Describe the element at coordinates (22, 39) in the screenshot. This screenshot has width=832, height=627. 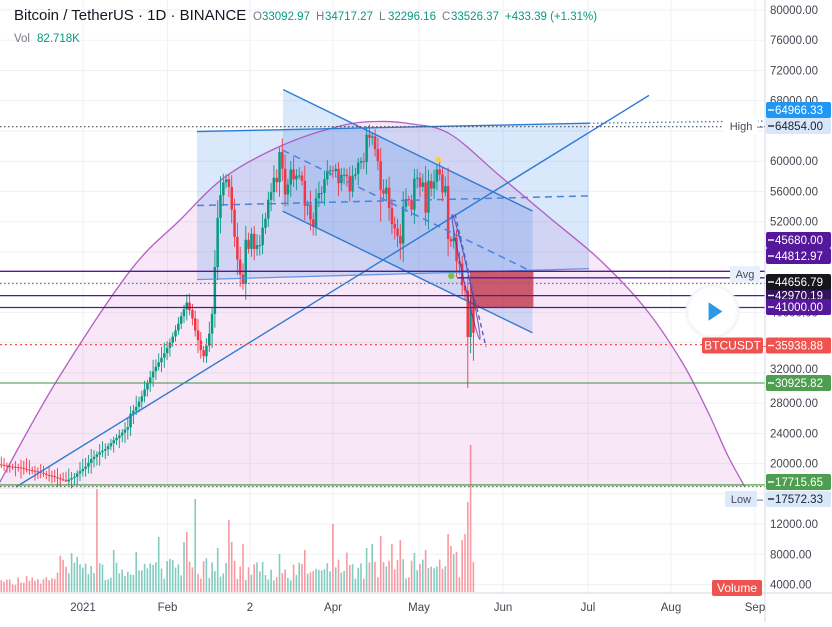
I see `svg-text: Vol` at that location.